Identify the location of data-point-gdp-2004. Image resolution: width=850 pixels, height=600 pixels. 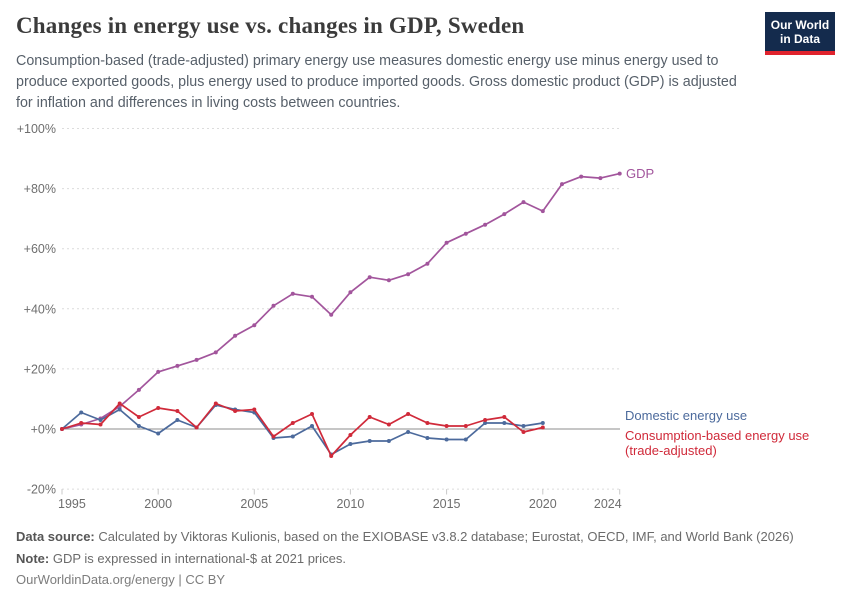
(235, 335).